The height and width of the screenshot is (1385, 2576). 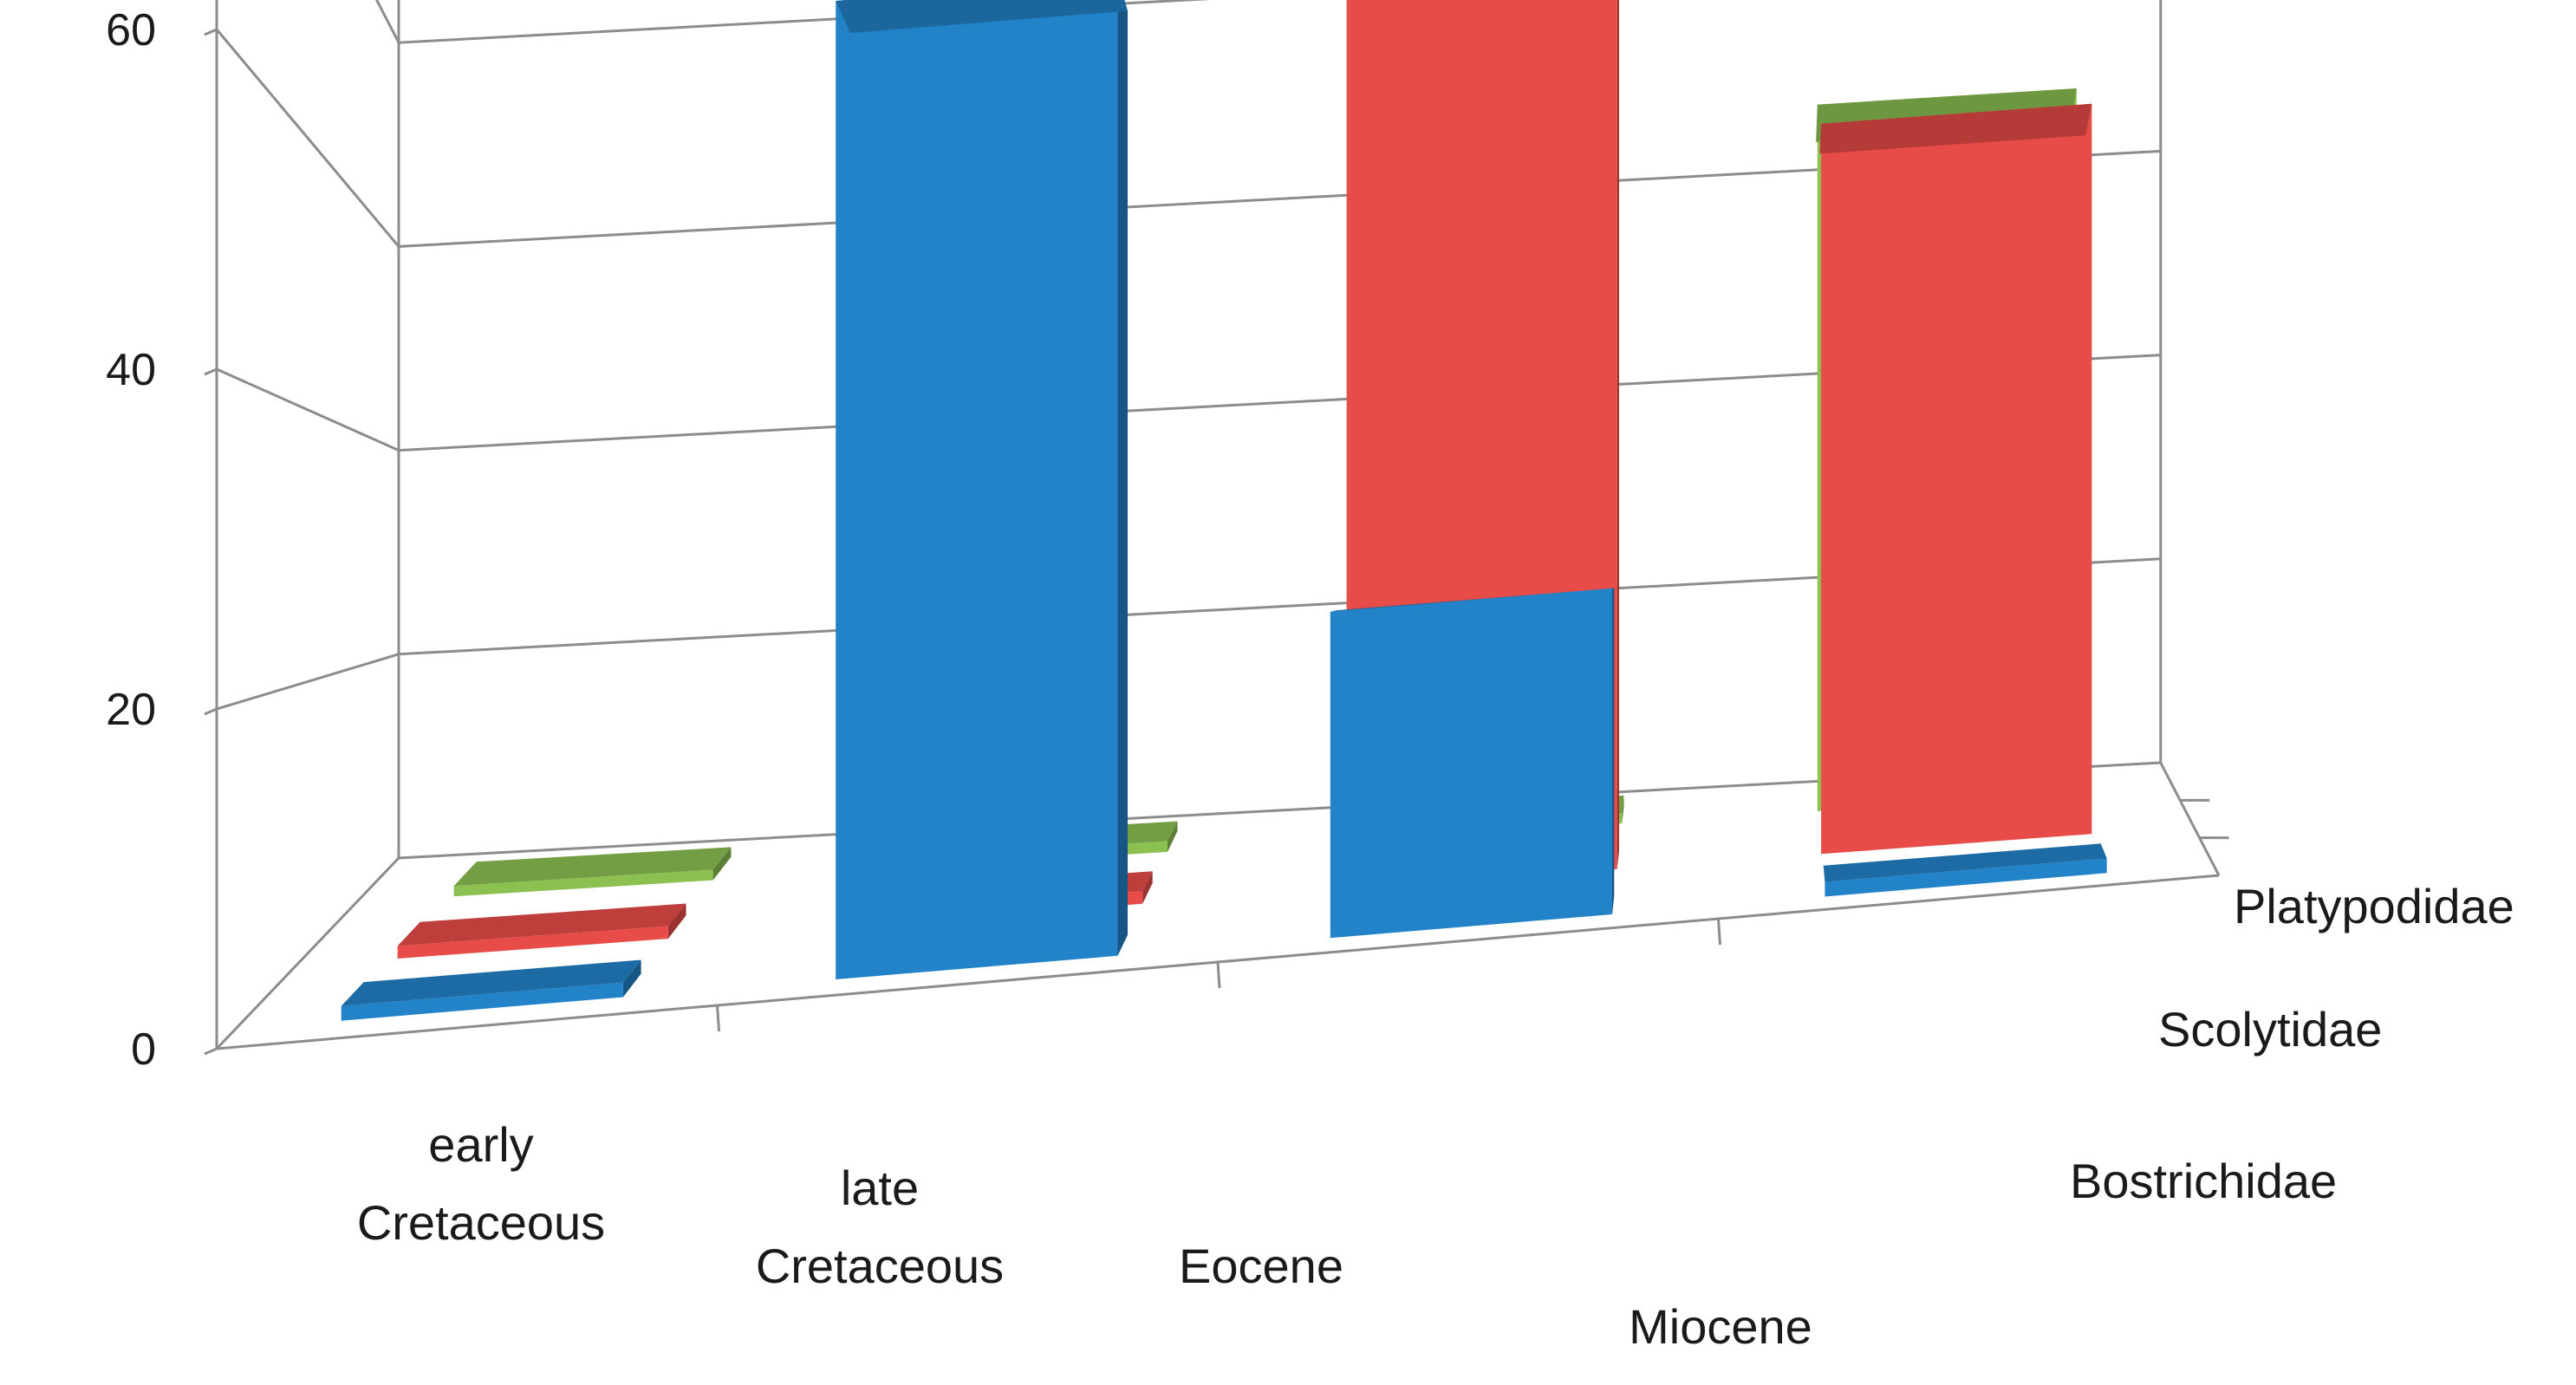 I want to click on bar-platypodidae-early-cretaceous, so click(x=592, y=872).